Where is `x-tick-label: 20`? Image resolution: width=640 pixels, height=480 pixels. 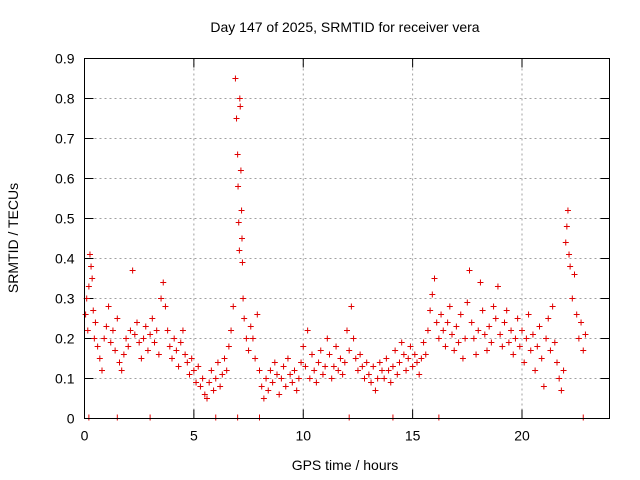
x-tick-label: 20 is located at coordinates (522, 436).